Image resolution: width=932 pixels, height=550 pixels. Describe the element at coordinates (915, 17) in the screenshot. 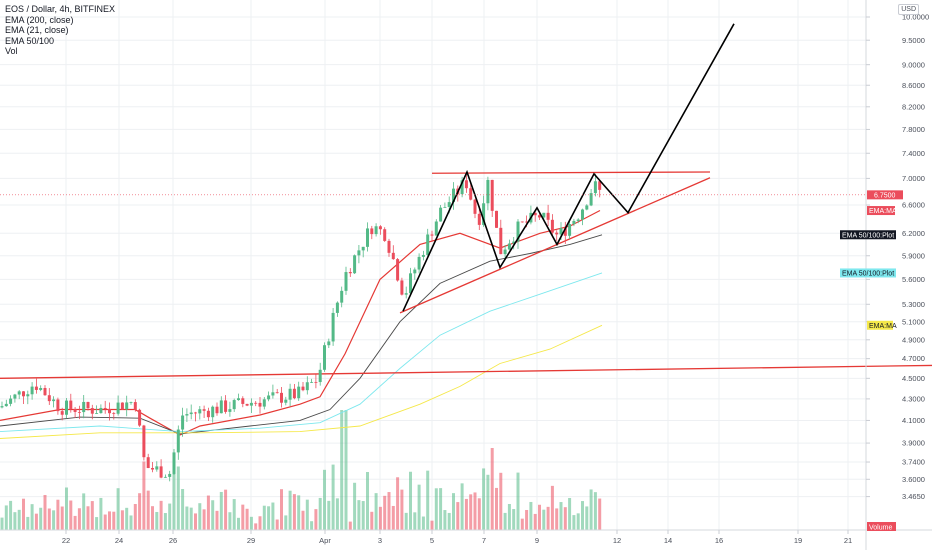

I see `y-tick-label: 10.0000` at that location.